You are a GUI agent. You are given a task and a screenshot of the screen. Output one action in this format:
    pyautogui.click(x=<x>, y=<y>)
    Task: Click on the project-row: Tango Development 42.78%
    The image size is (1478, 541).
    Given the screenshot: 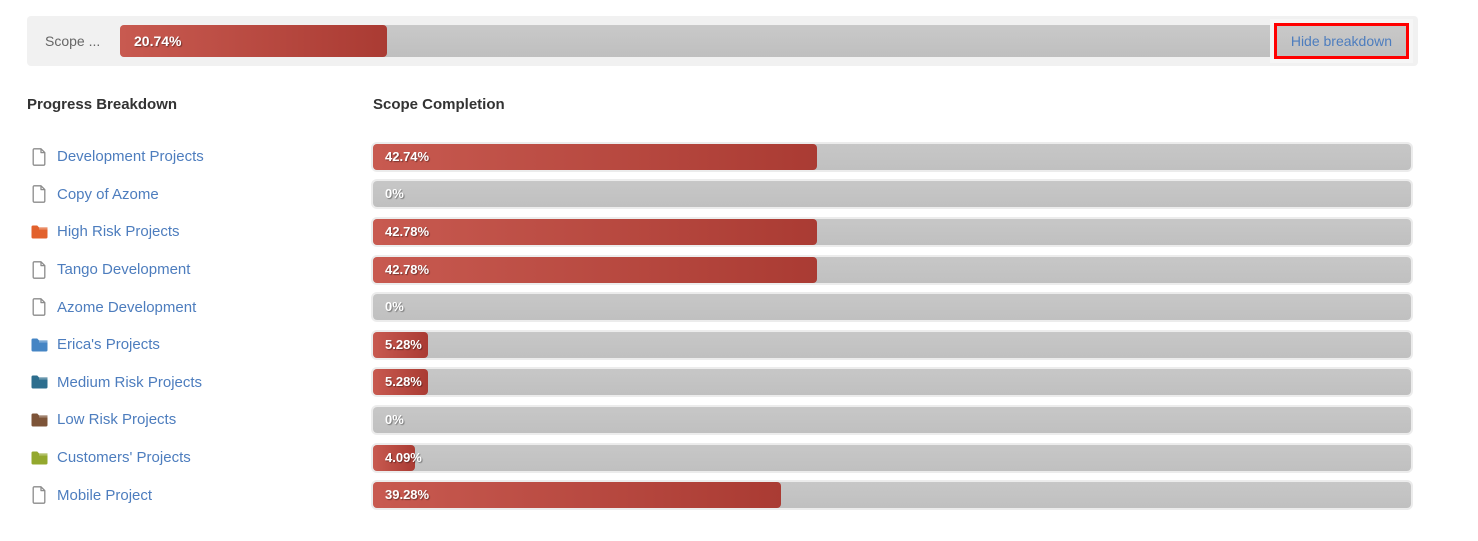 What is the action you would take?
    pyautogui.click(x=719, y=270)
    